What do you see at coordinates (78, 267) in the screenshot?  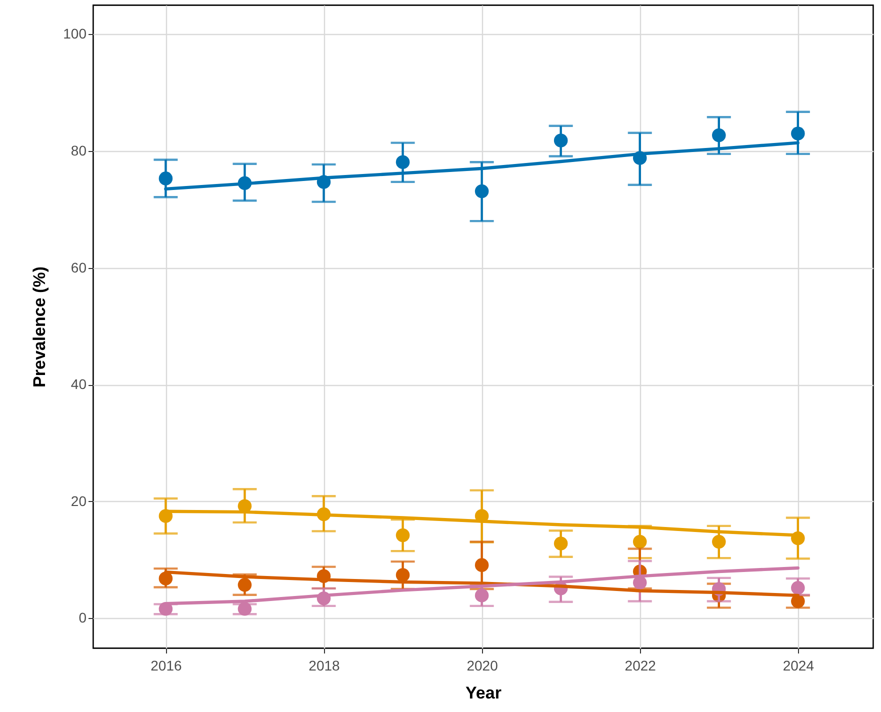 I see `y-tick-label: 60` at bounding box center [78, 267].